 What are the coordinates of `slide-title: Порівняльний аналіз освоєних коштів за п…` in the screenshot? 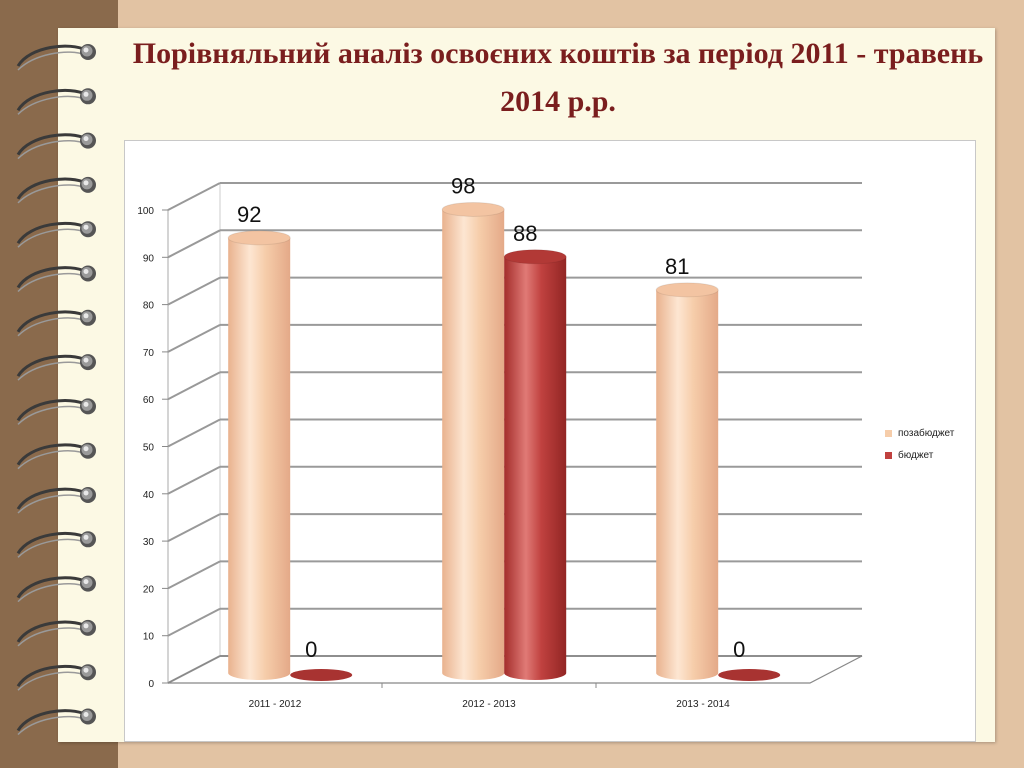 It's located at (558, 77).